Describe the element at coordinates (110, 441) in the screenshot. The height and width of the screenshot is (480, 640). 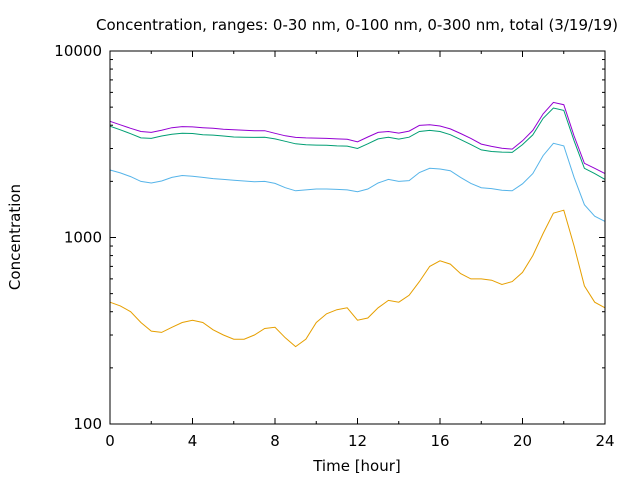
I see `x-tick-label: 0` at that location.